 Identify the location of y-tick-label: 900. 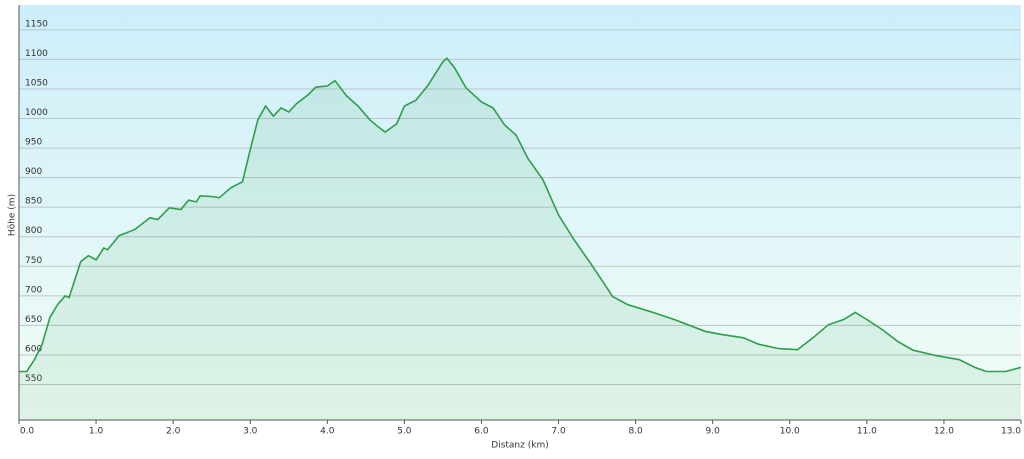
(33, 172).